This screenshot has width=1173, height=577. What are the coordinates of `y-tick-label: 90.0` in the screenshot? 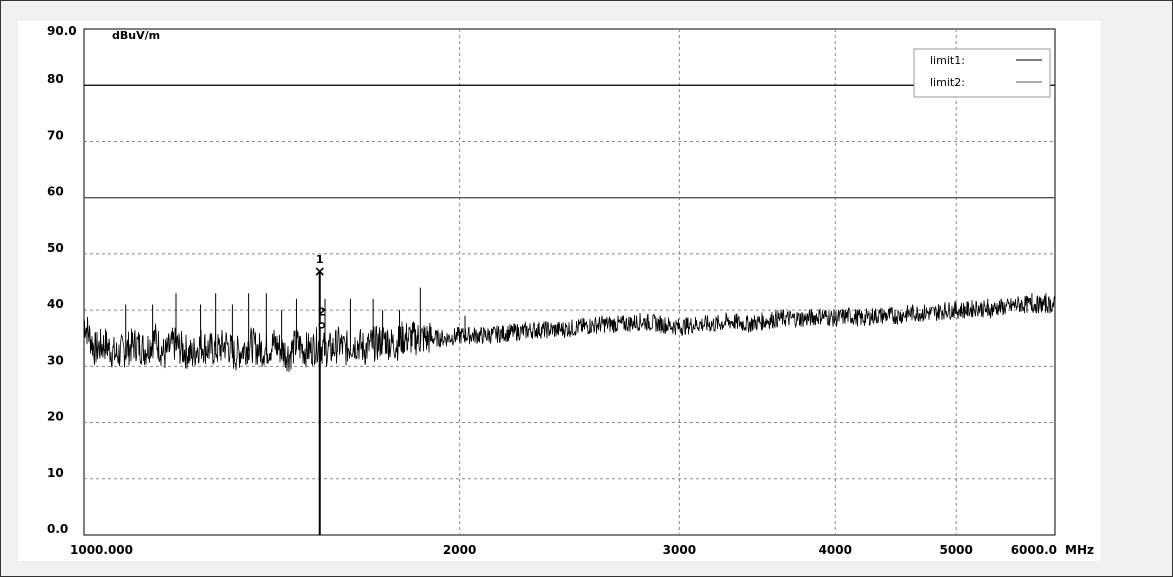 It's located at (62, 31).